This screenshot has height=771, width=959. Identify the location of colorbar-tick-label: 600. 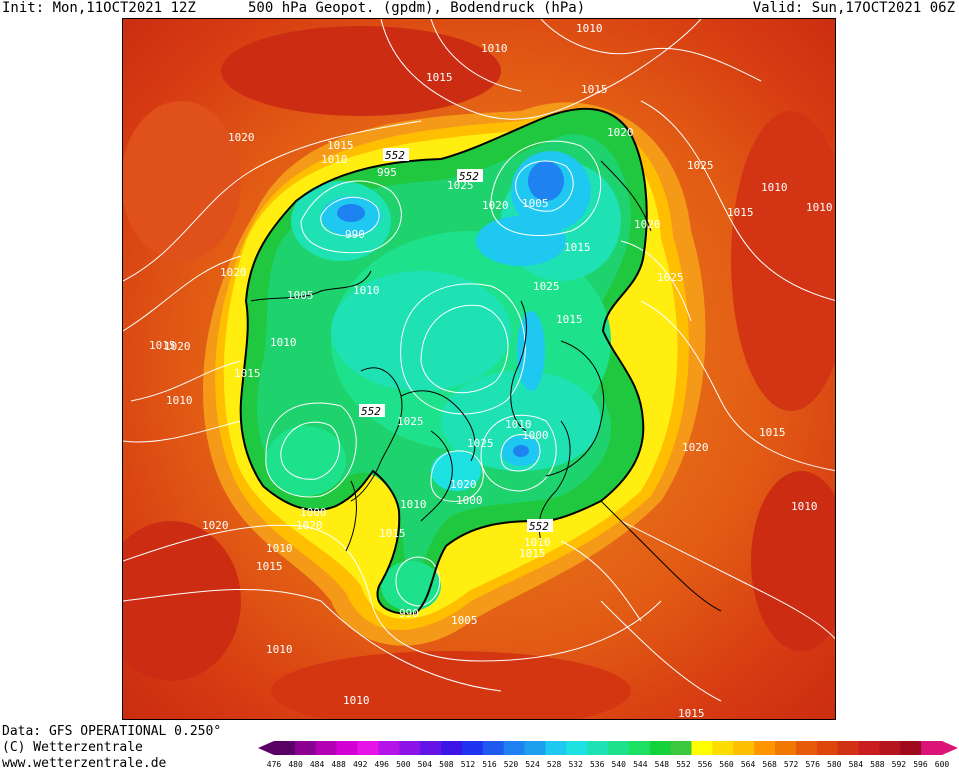
(942, 764).